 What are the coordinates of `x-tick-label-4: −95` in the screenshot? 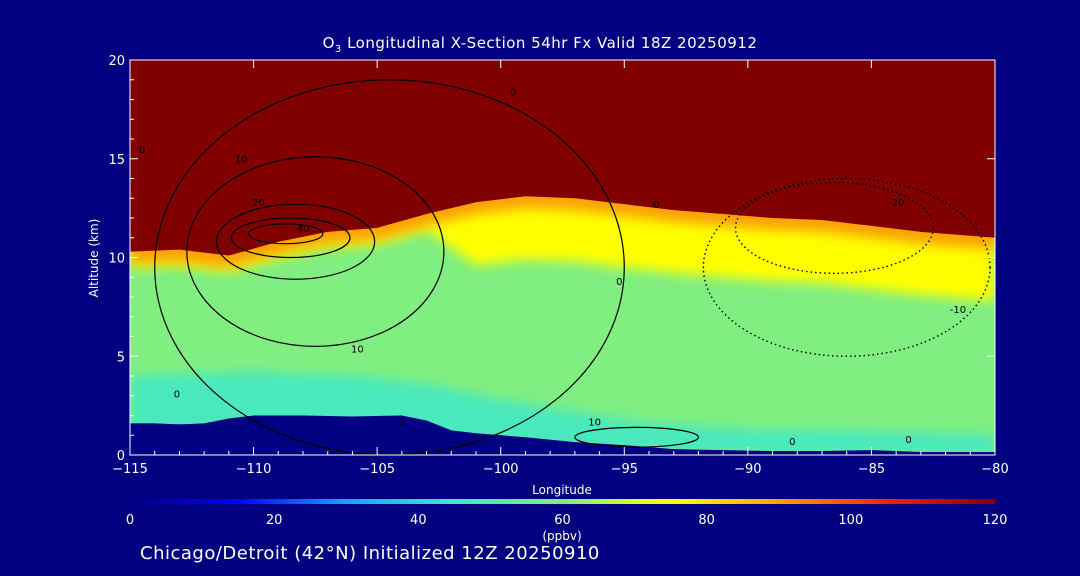 It's located at (624, 469).